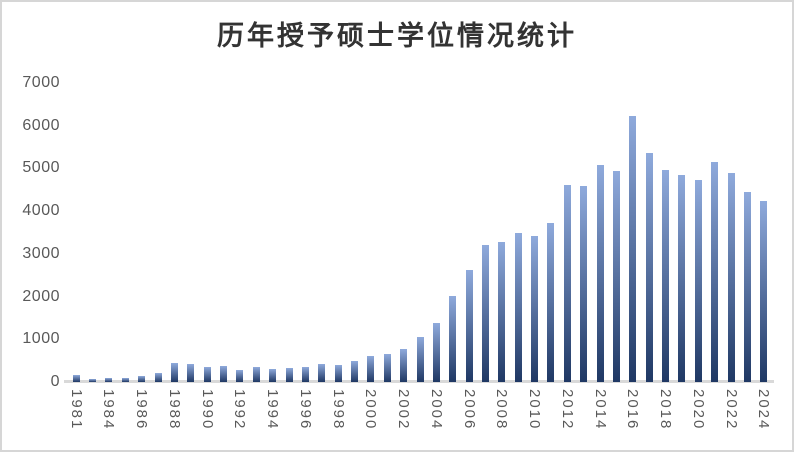 Image resolution: width=794 pixels, height=452 pixels. I want to click on x-axis-tick-label: 1984, so click(109, 410).